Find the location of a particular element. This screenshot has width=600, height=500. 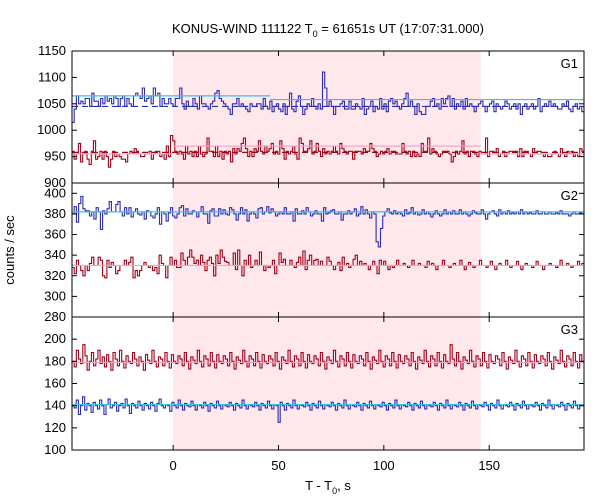

y-tick-label: 200 is located at coordinates (55, 338).